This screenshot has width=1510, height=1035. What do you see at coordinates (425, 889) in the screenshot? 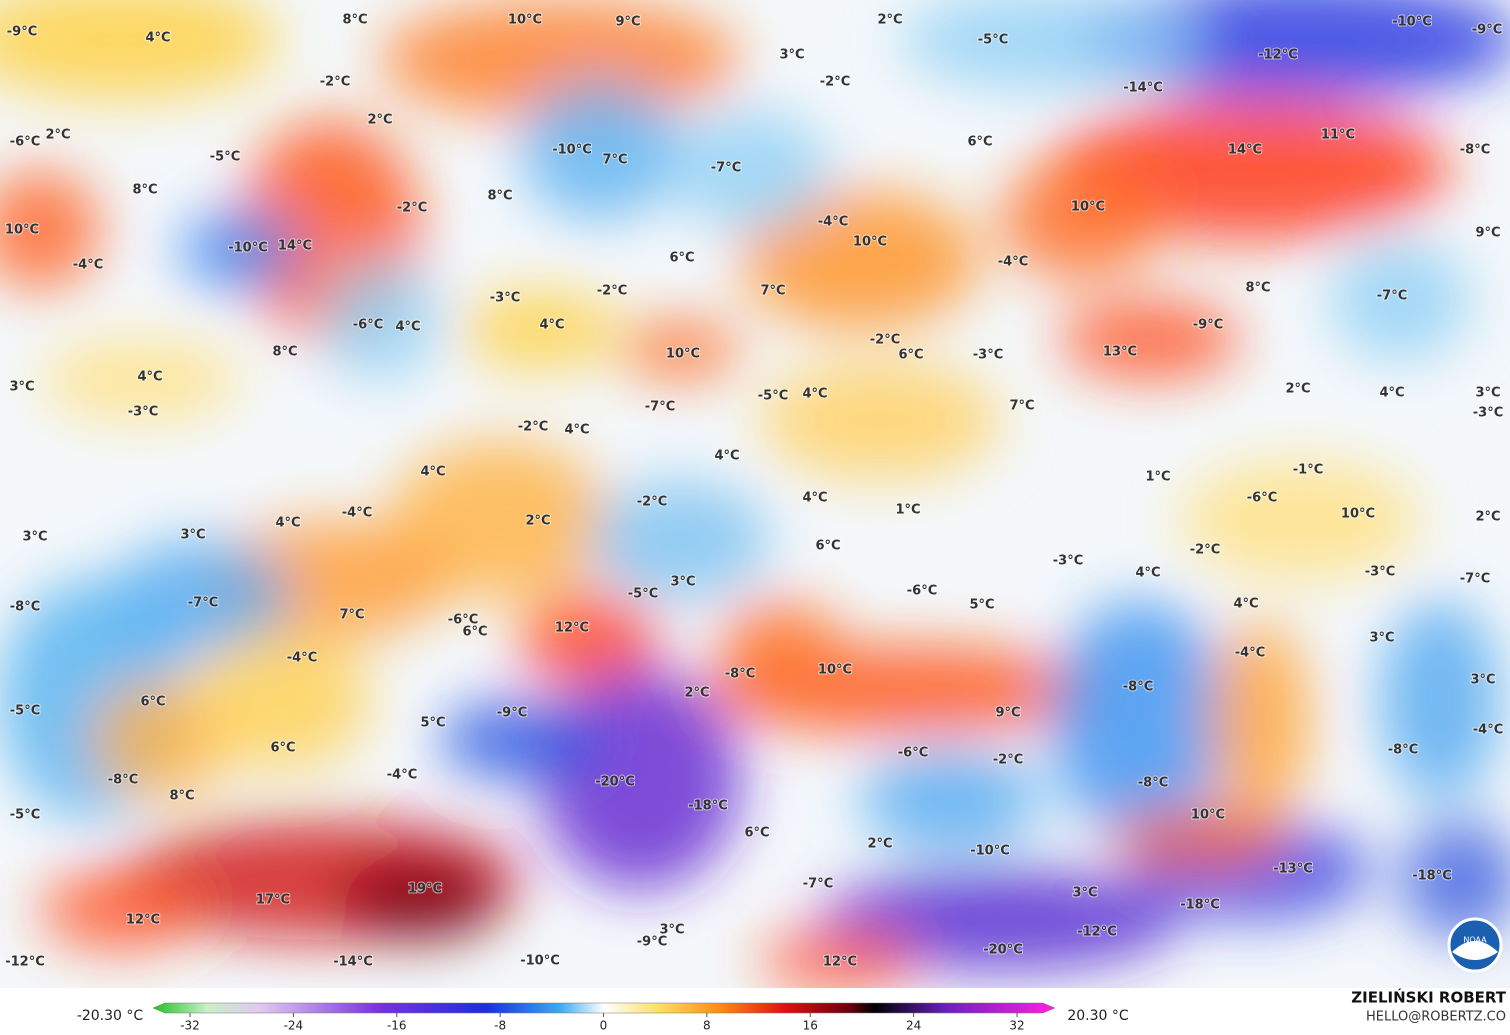
I see `temperature-label: 19°C` at bounding box center [425, 889].